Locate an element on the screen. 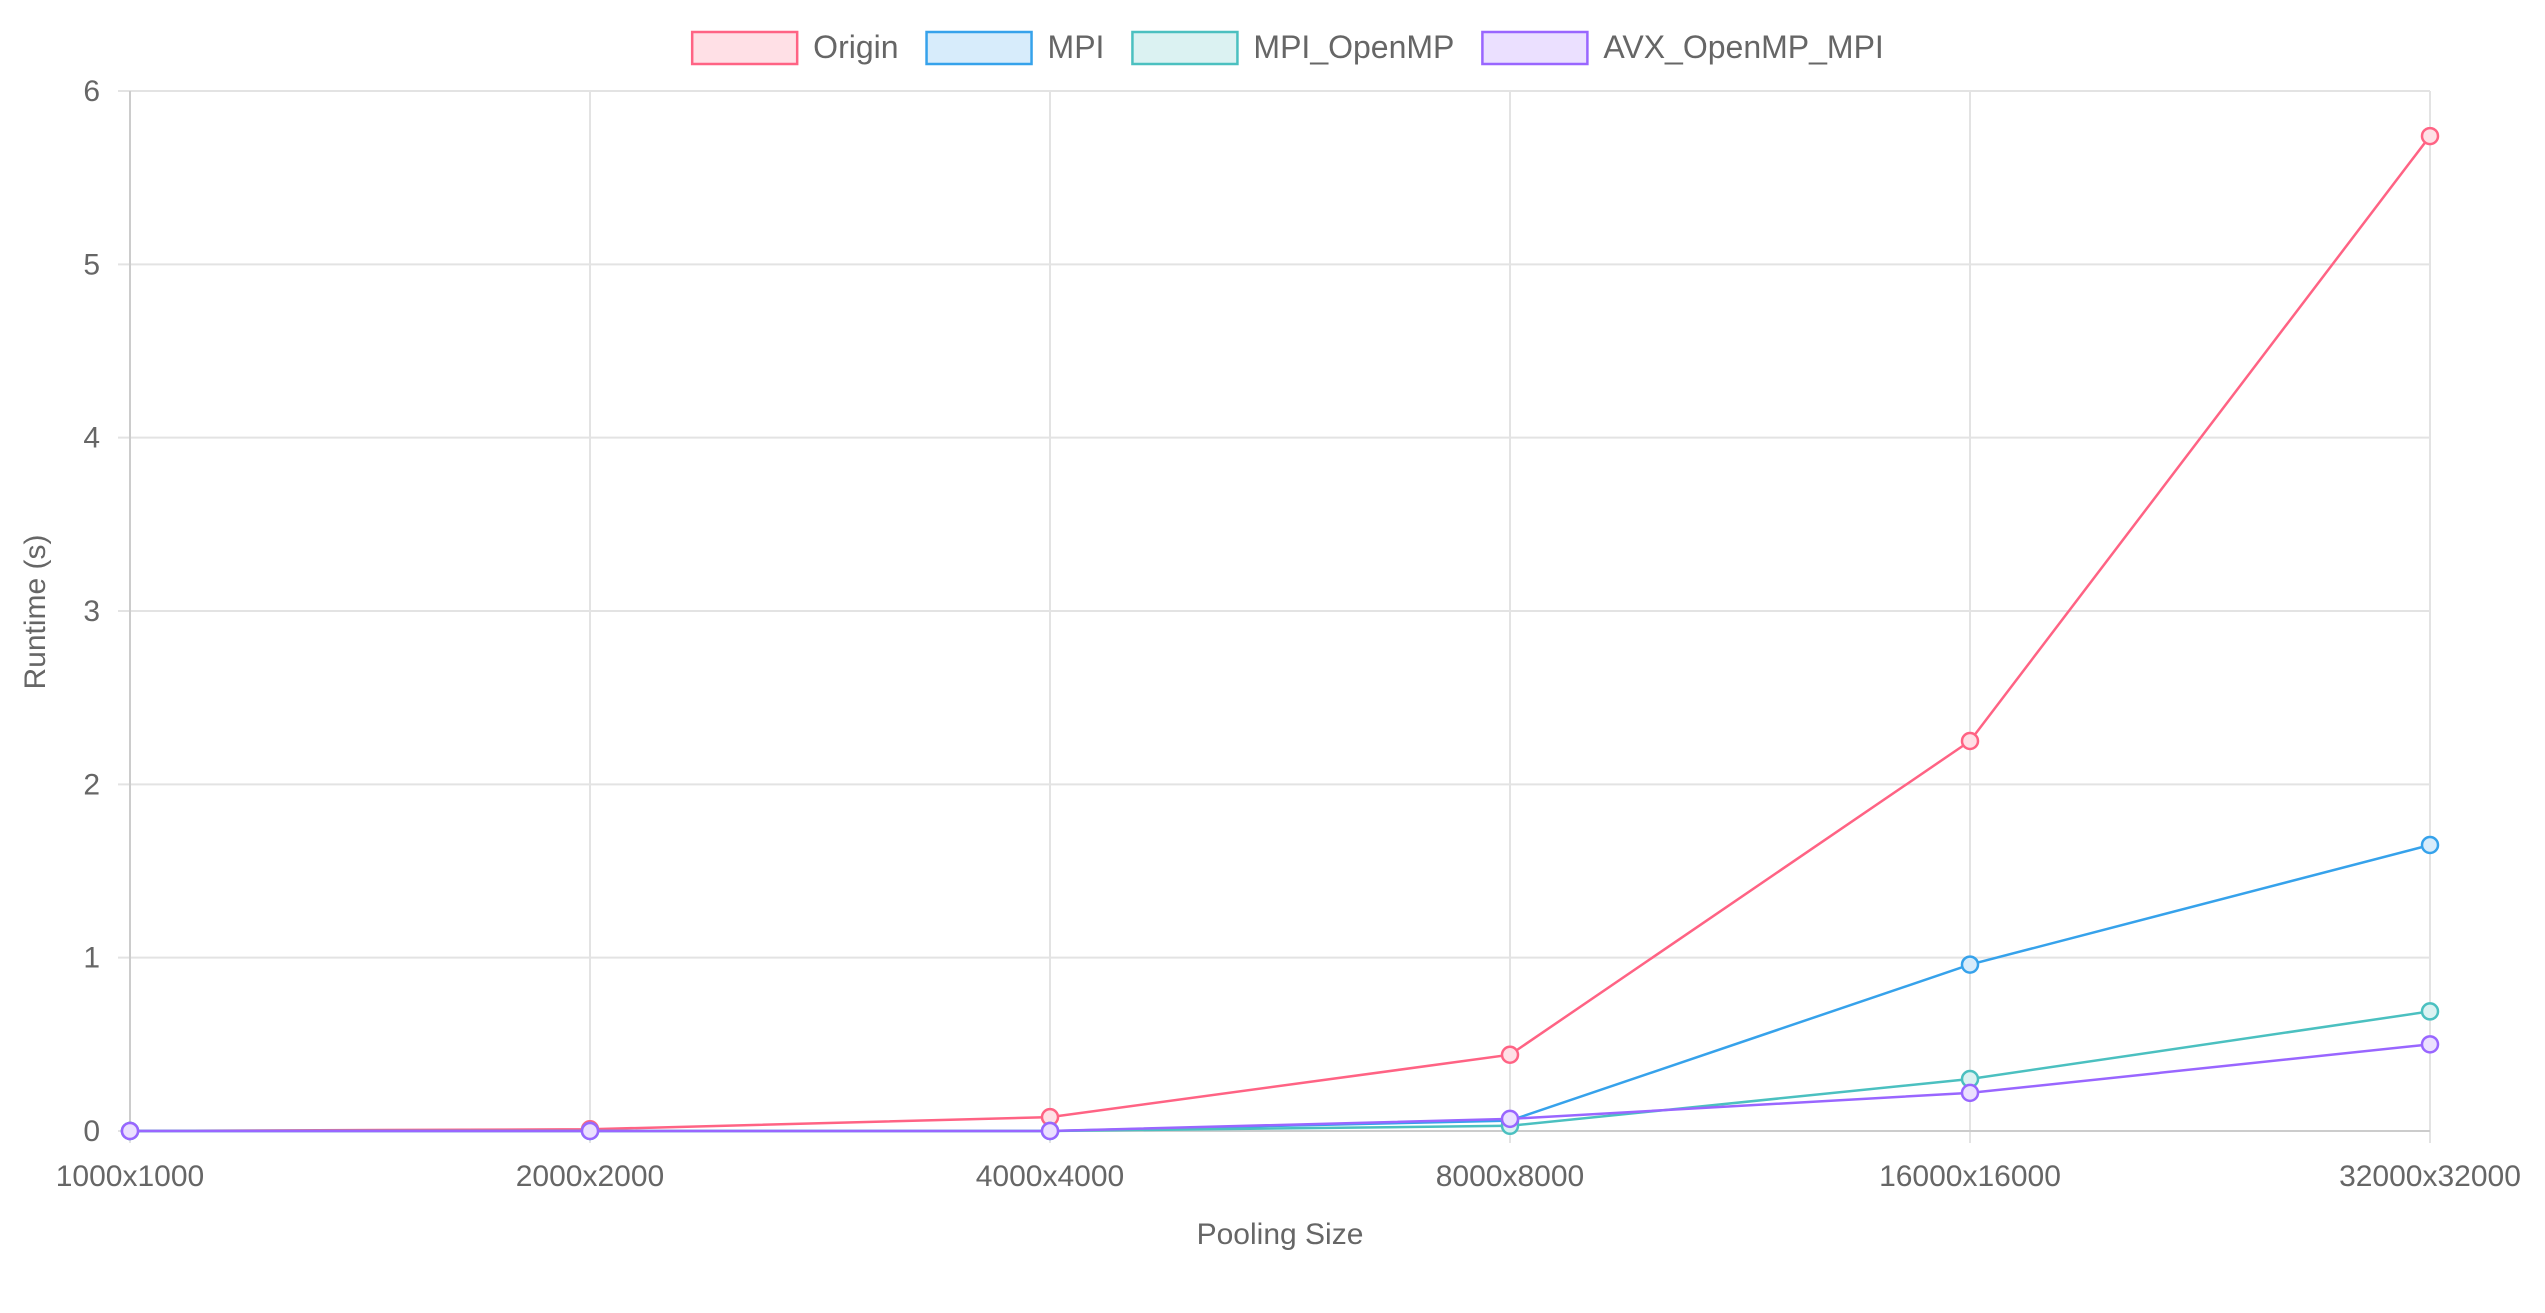 The width and height of the screenshot is (2545, 1313). x-tick-label: 8000x8000 is located at coordinates (1510, 1176).